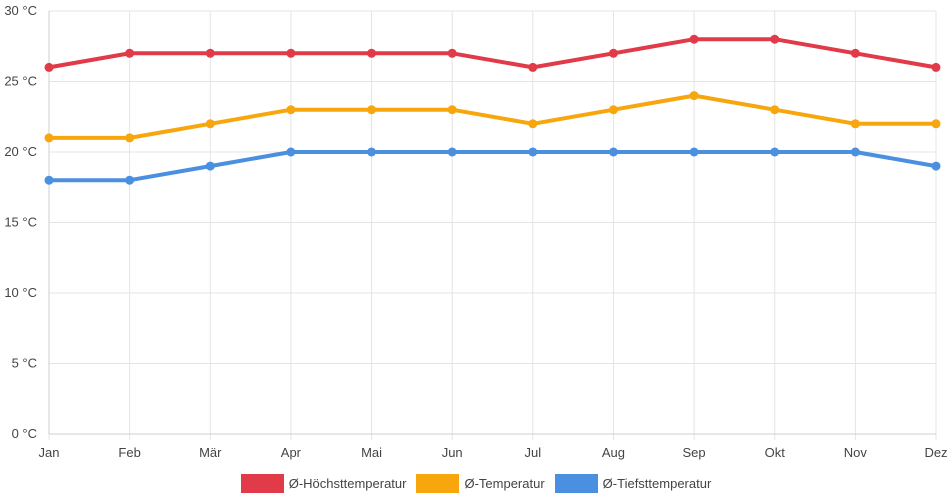  What do you see at coordinates (613, 452) in the screenshot?
I see `x-tick-label: Aug` at bounding box center [613, 452].